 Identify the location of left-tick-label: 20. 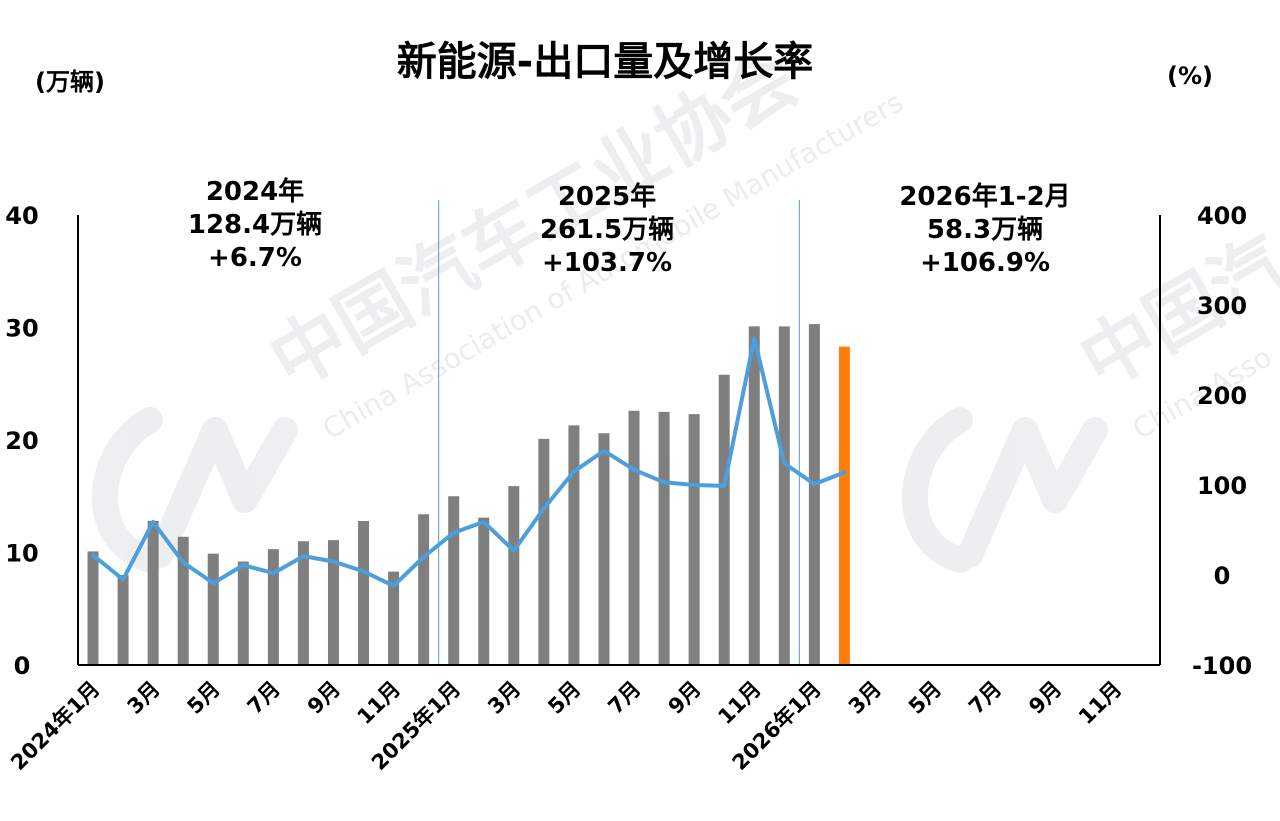
(21, 441).